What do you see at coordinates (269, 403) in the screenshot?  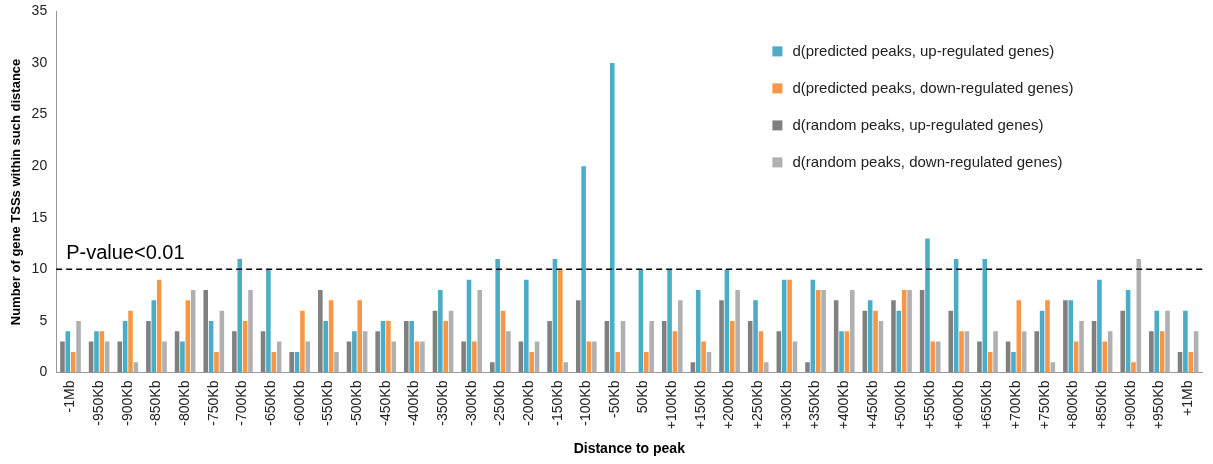 I see `x-tick-label: -650Kb` at bounding box center [269, 403].